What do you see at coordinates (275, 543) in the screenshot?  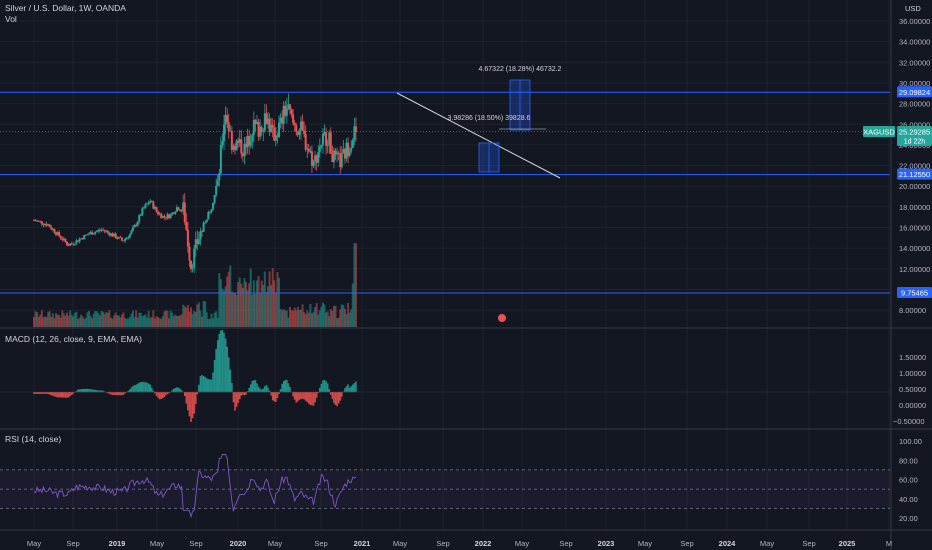 I see `time-tick: May` at bounding box center [275, 543].